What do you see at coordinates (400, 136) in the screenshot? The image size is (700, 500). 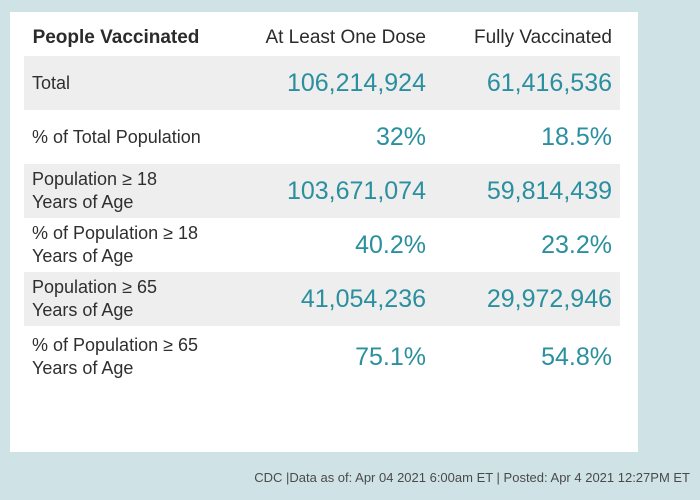 I see `at-least-one-dose-value: 32%` at bounding box center [400, 136].